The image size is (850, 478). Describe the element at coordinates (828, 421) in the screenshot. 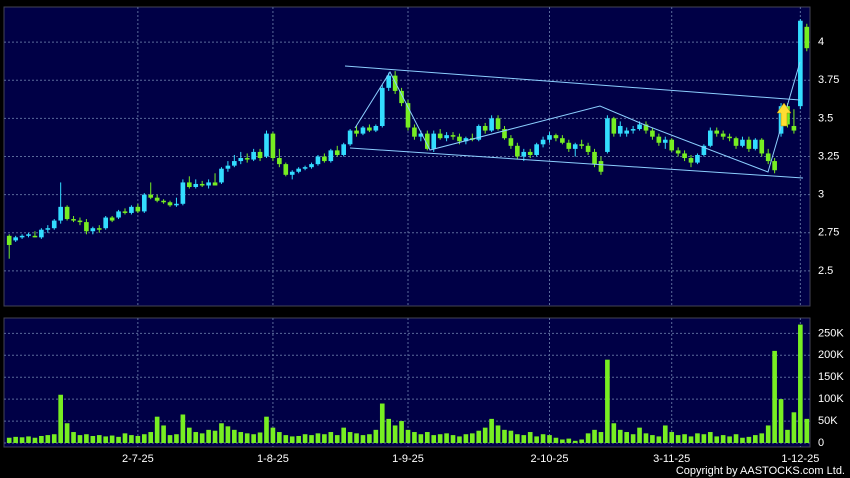

I see `y2-tick-label: 50K` at that location.